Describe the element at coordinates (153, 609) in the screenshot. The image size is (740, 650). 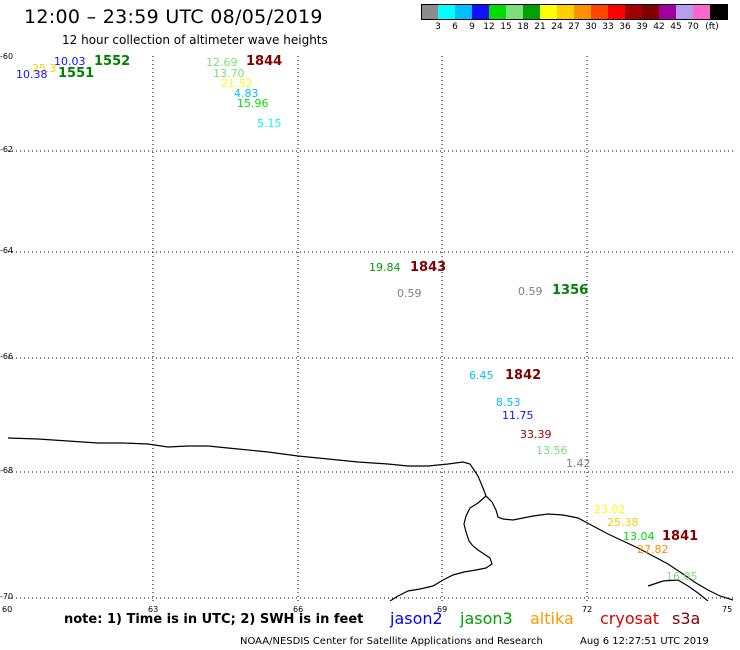
I see `lon-label-63: 63` at that location.